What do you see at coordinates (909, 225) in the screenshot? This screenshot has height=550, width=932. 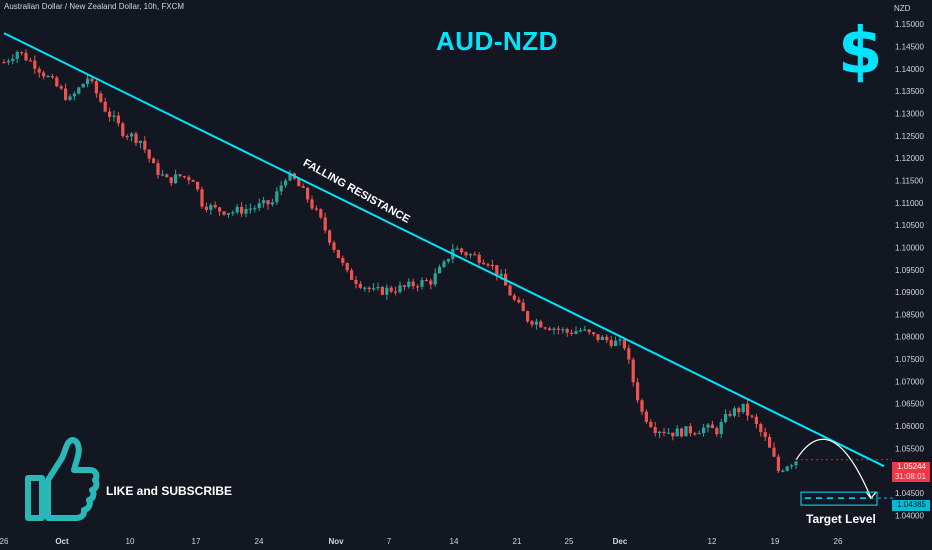 I see `price-tick-label: 1.10500` at bounding box center [909, 225].